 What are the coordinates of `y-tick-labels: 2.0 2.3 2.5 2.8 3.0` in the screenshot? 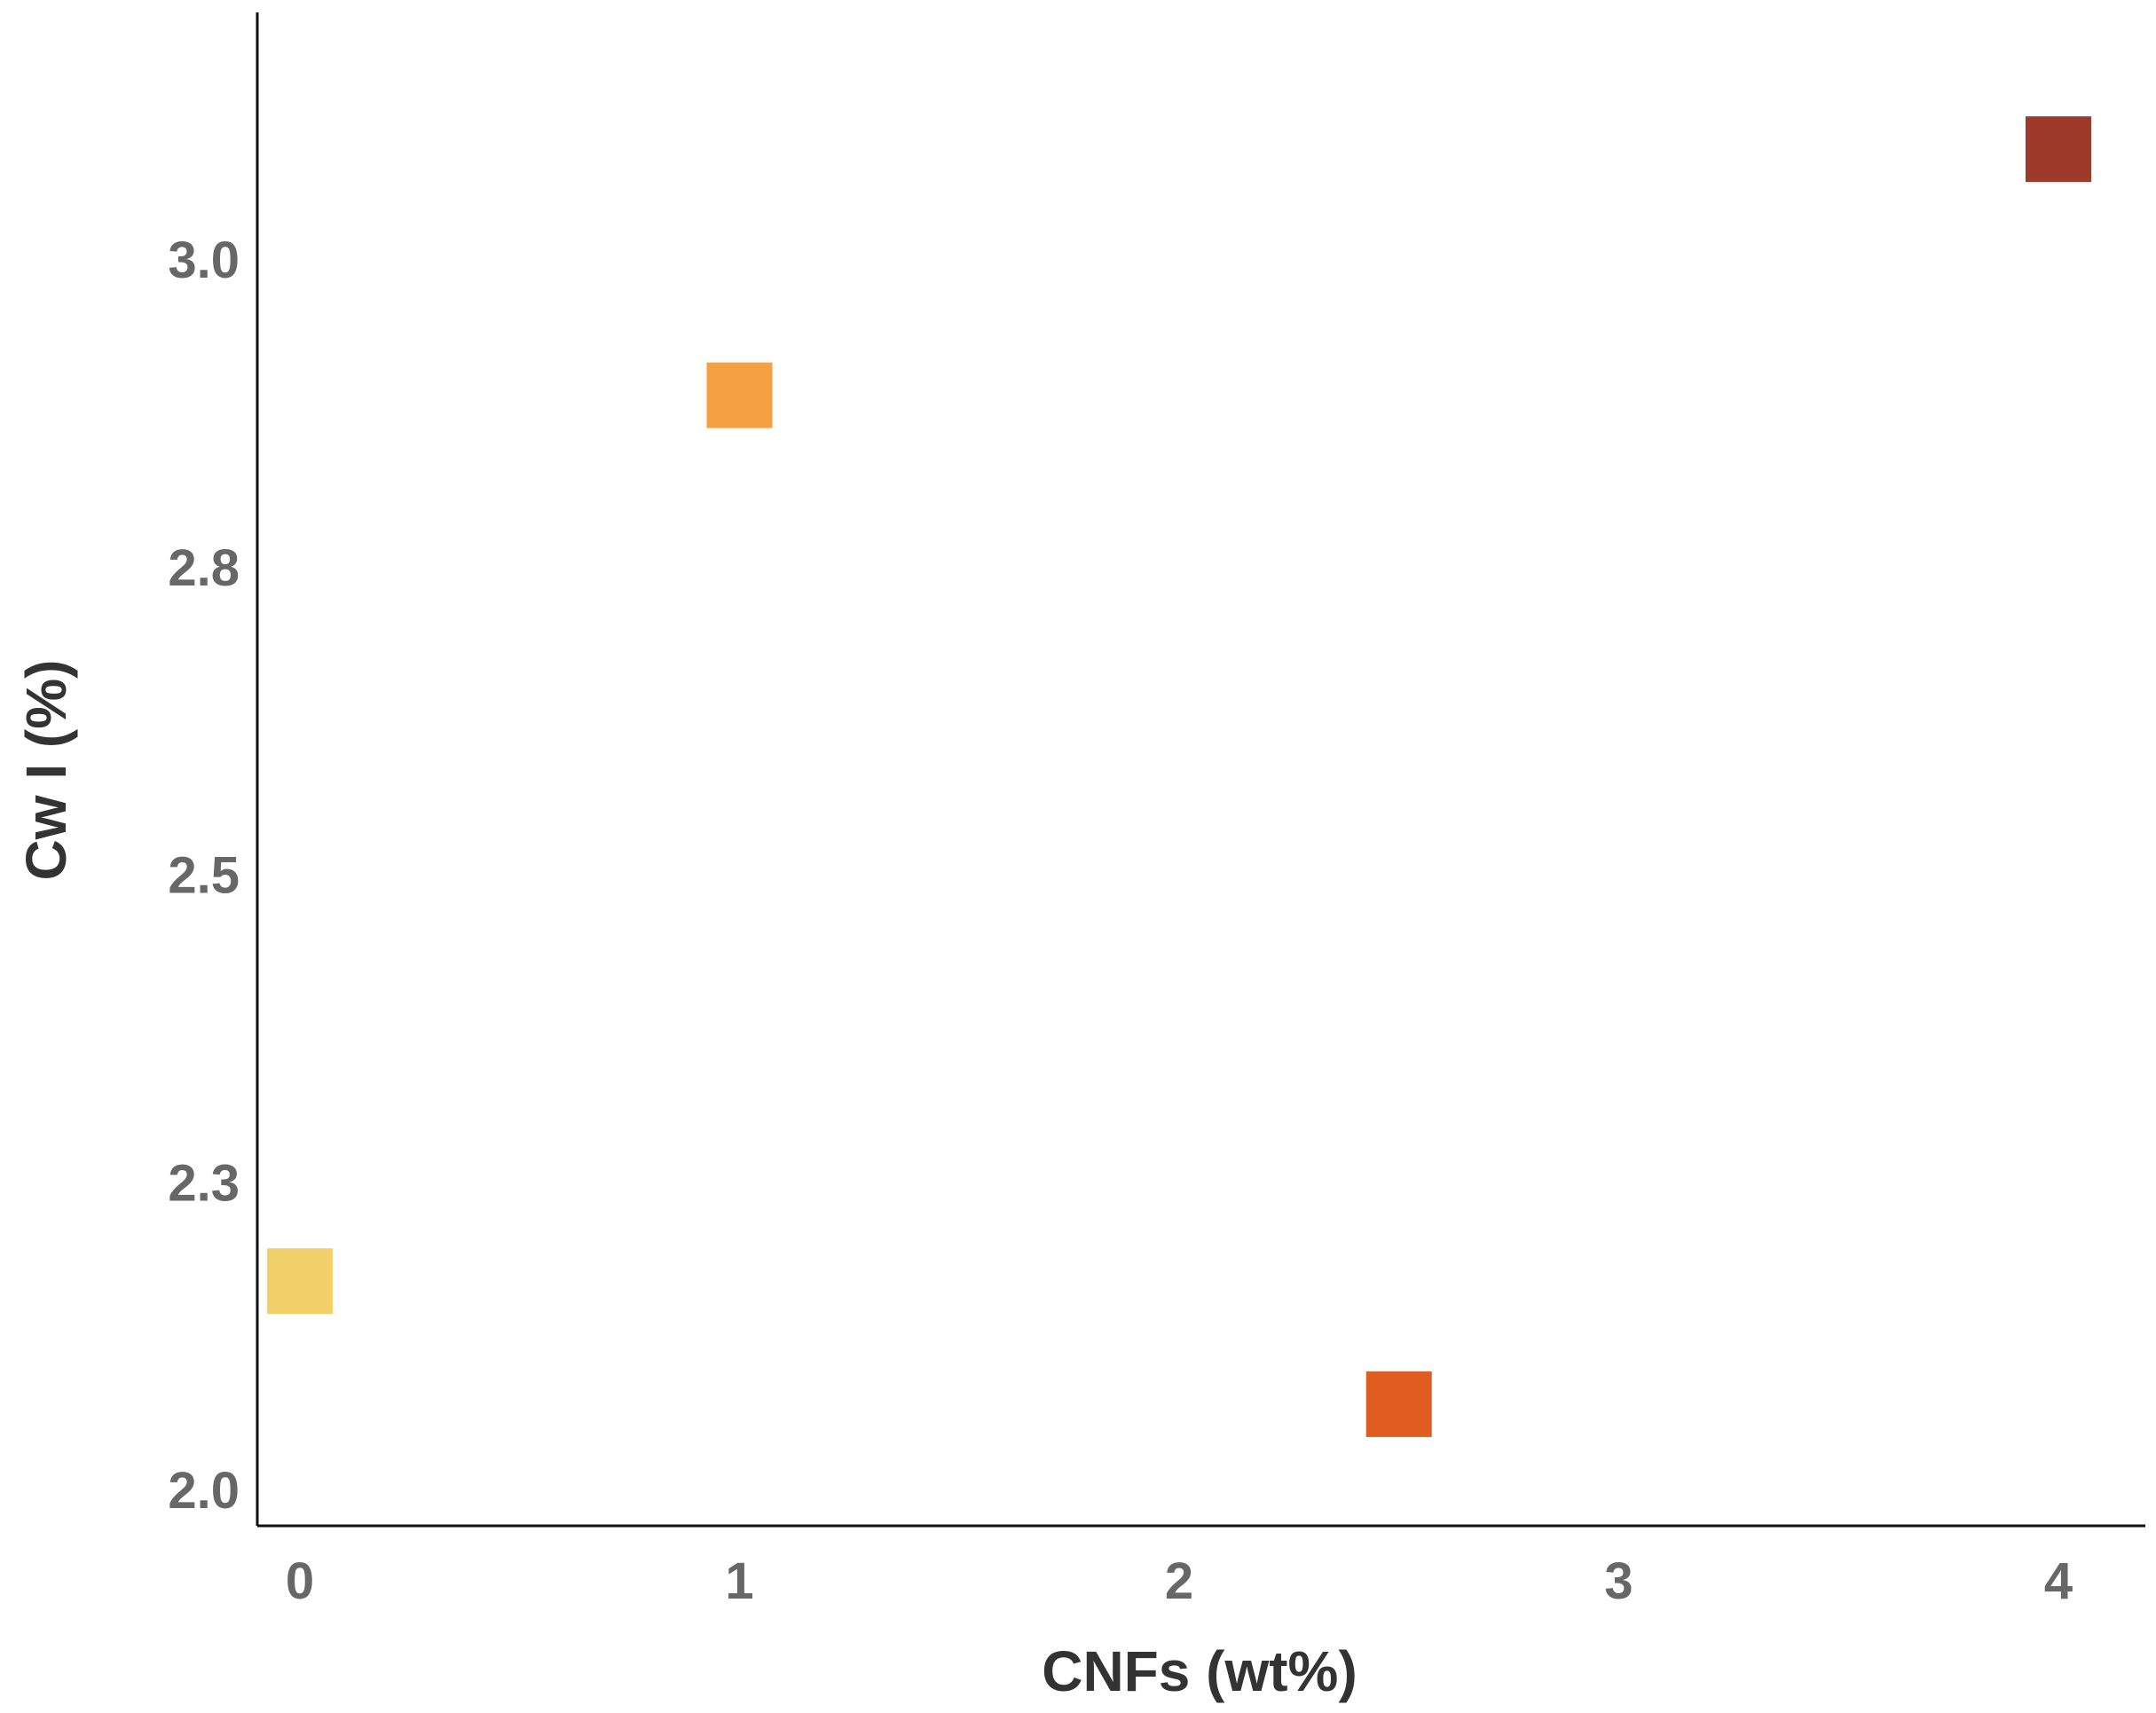 It's located at (204, 876).